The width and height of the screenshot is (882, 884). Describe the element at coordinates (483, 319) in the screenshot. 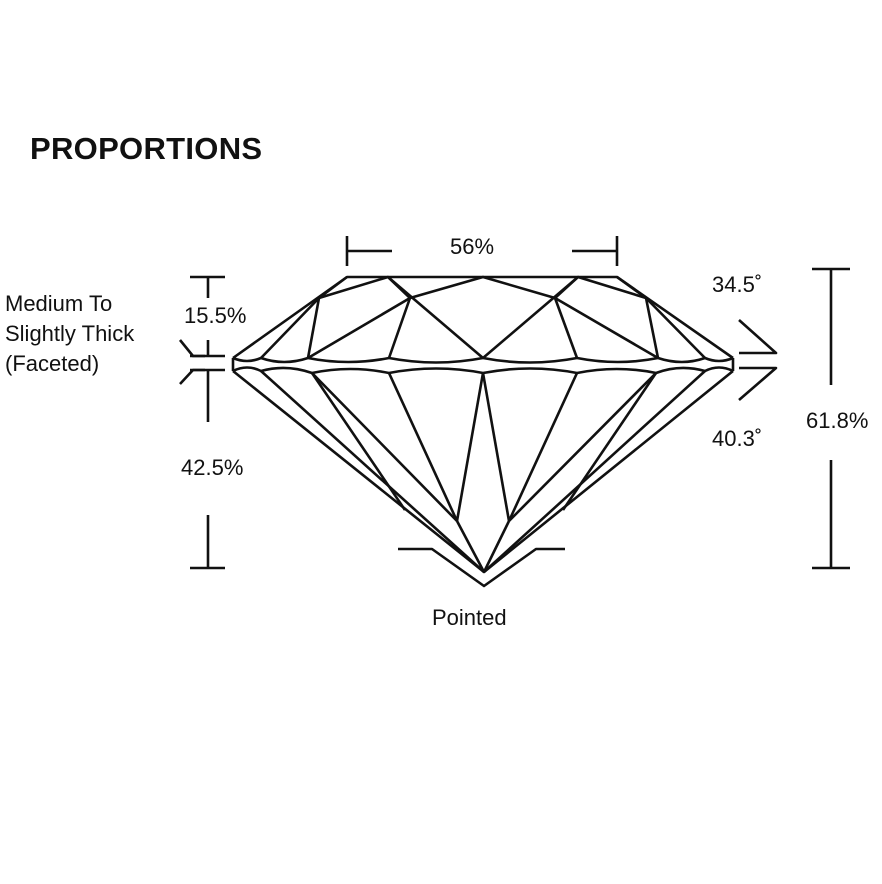

I see `crown-facets` at that location.